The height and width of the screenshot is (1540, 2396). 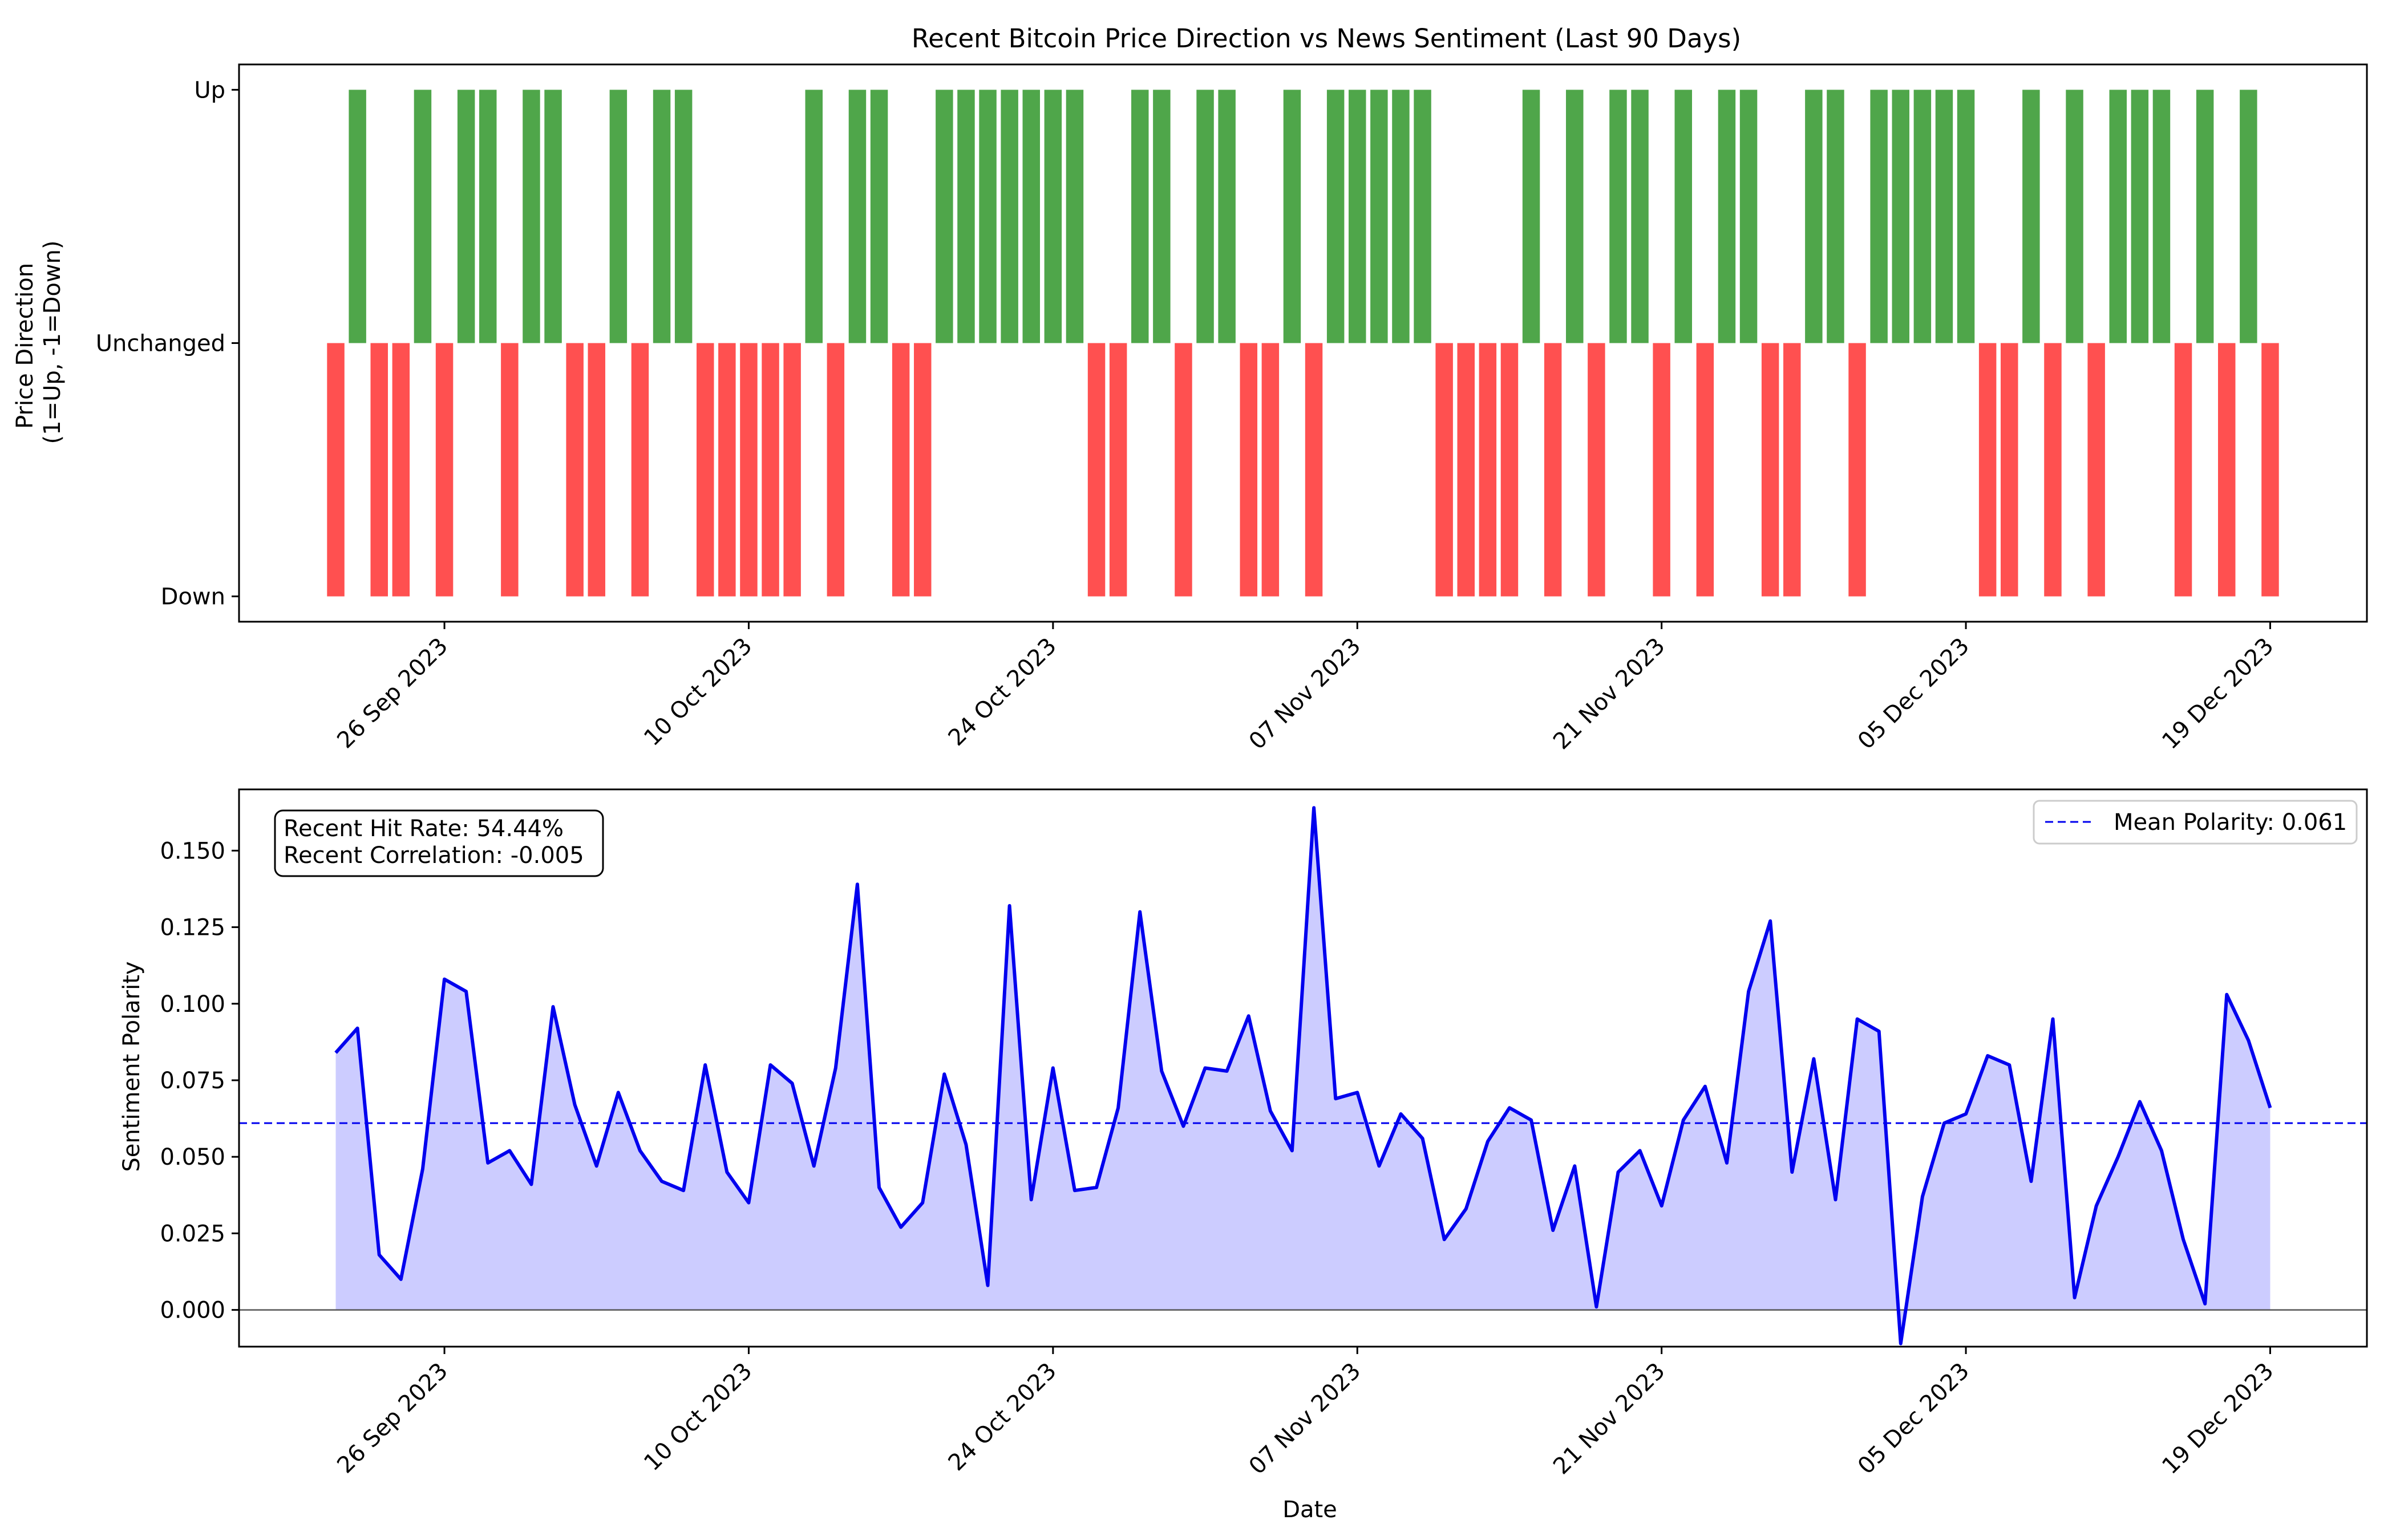 I want to click on bottom-x-tick-label: 19 Dec 2023, so click(x=2217, y=1419).